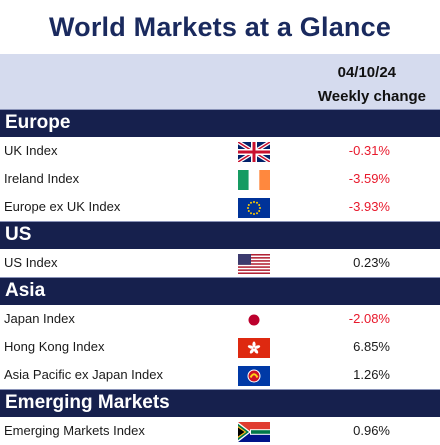 The width and height of the screenshot is (440, 445). Describe the element at coordinates (220, 319) in the screenshot. I see `row-japan-index: Japan Index -2.08%` at that location.